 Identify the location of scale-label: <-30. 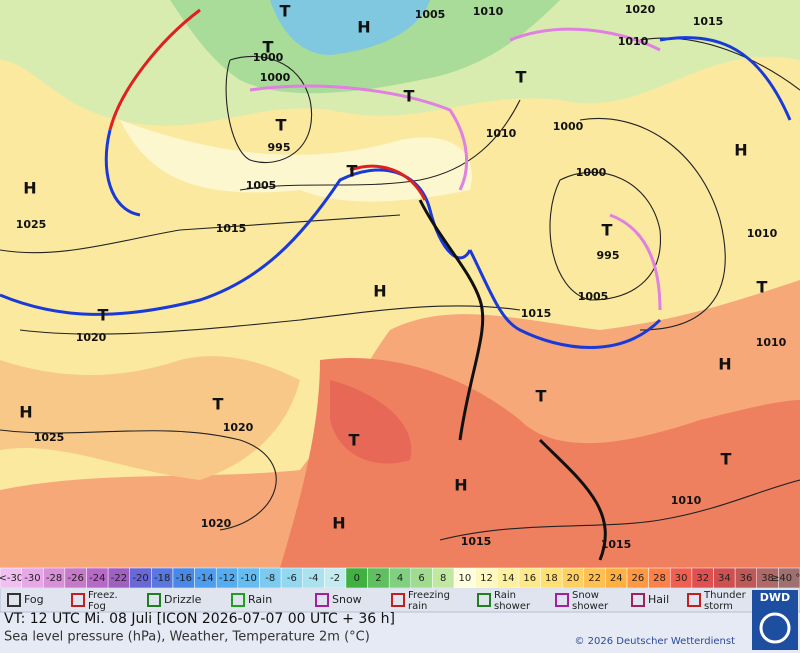
(11, 578).